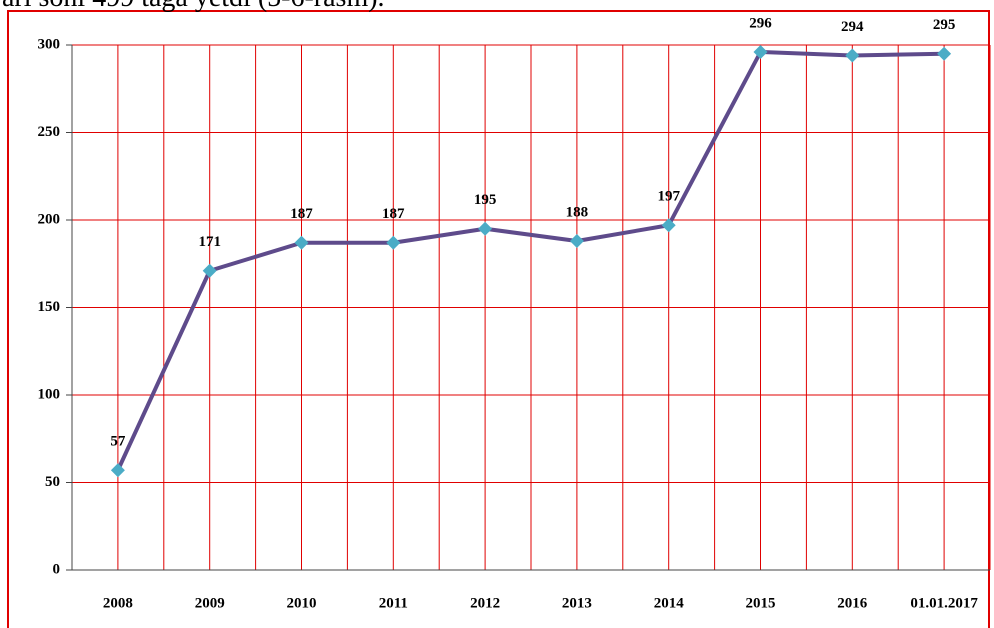  Describe the element at coordinates (852, 603) in the screenshot. I see `x-tick-label: 2016` at that location.